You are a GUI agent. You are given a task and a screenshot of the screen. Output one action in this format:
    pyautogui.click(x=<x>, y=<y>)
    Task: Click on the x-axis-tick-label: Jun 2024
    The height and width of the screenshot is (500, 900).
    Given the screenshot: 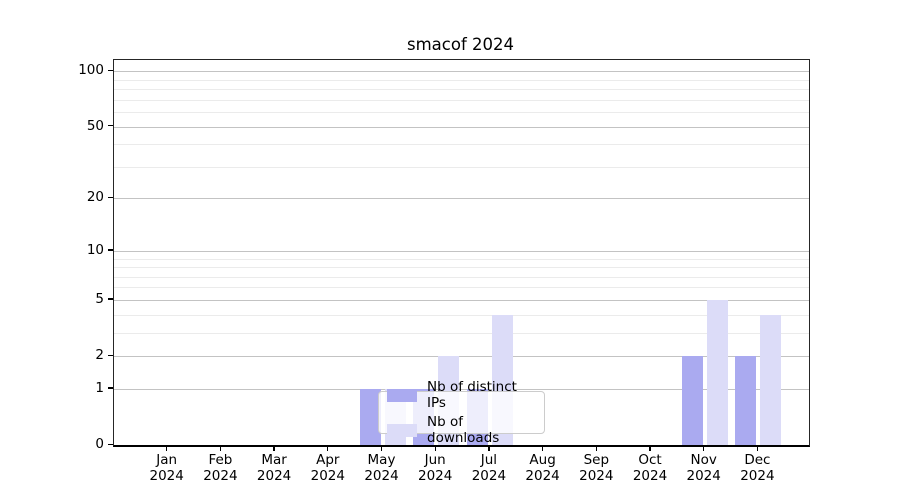 What is the action you would take?
    pyautogui.click(x=435, y=468)
    